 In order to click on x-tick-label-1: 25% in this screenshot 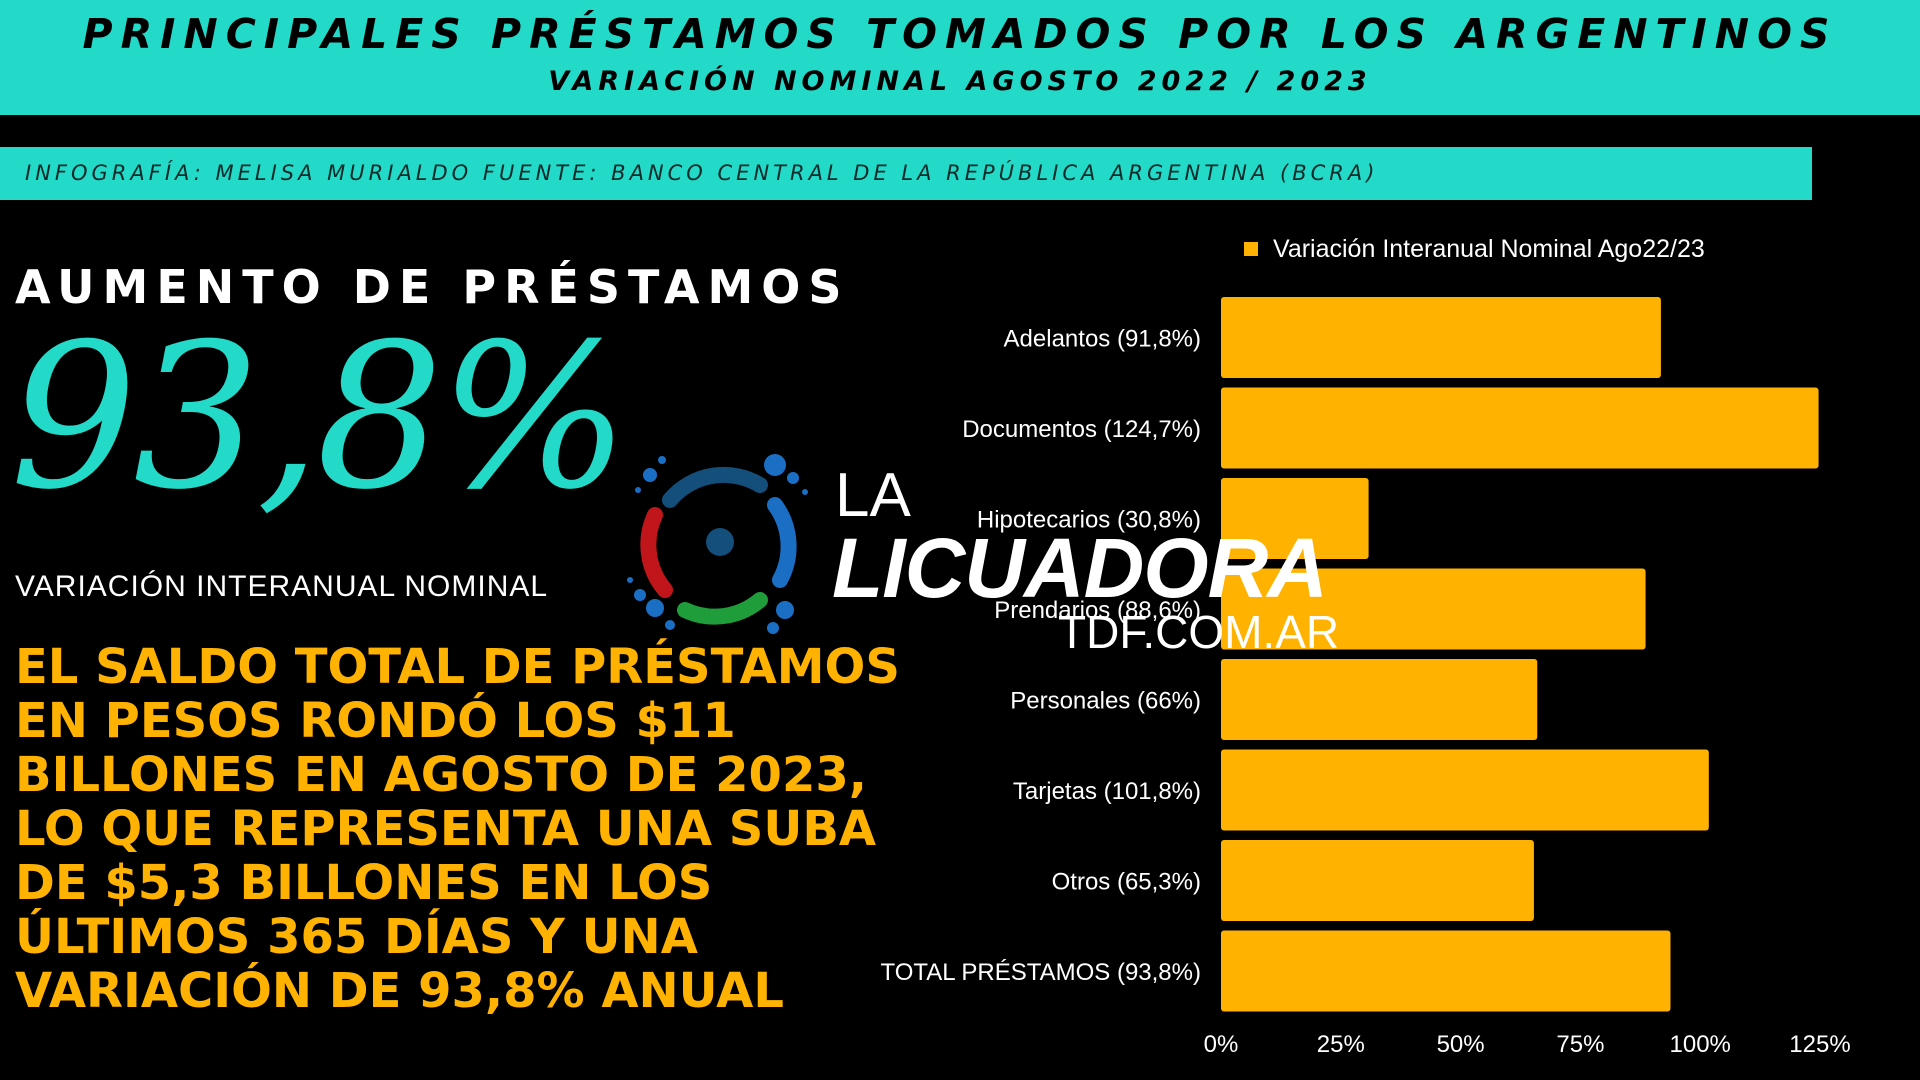, I will do `click(1341, 1044)`.